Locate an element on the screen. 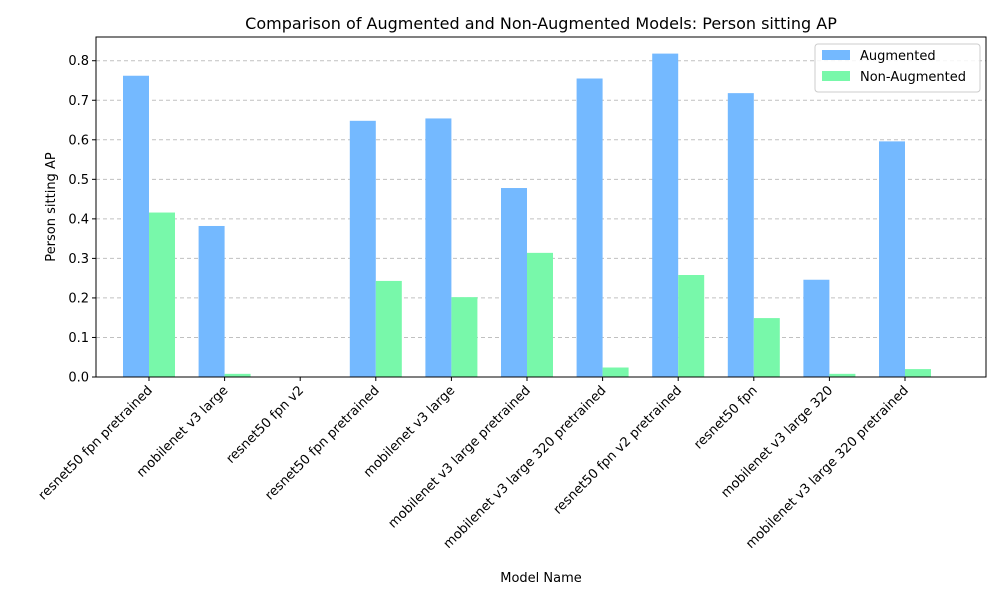 Image resolution: width=1000 pixels, height=600 pixels. legend: Augmented Non-Augmented is located at coordinates (897, 68).